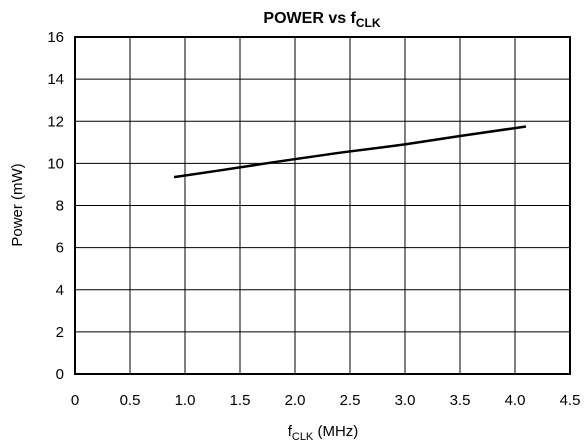 This screenshot has width=588, height=445. I want to click on series-layer, so click(350, 152).